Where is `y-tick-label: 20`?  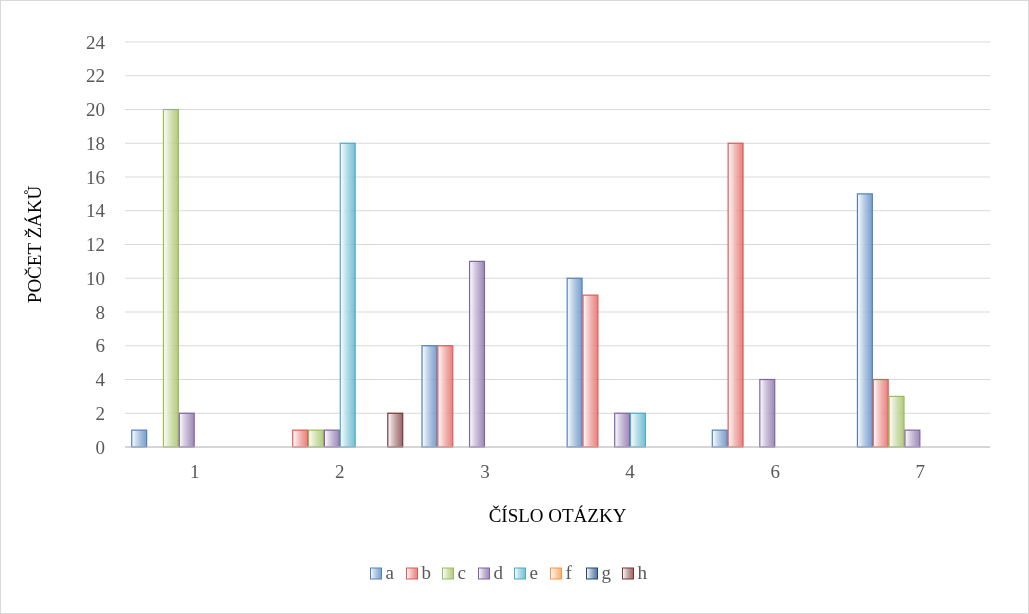
y-tick-label: 20 is located at coordinates (95, 110).